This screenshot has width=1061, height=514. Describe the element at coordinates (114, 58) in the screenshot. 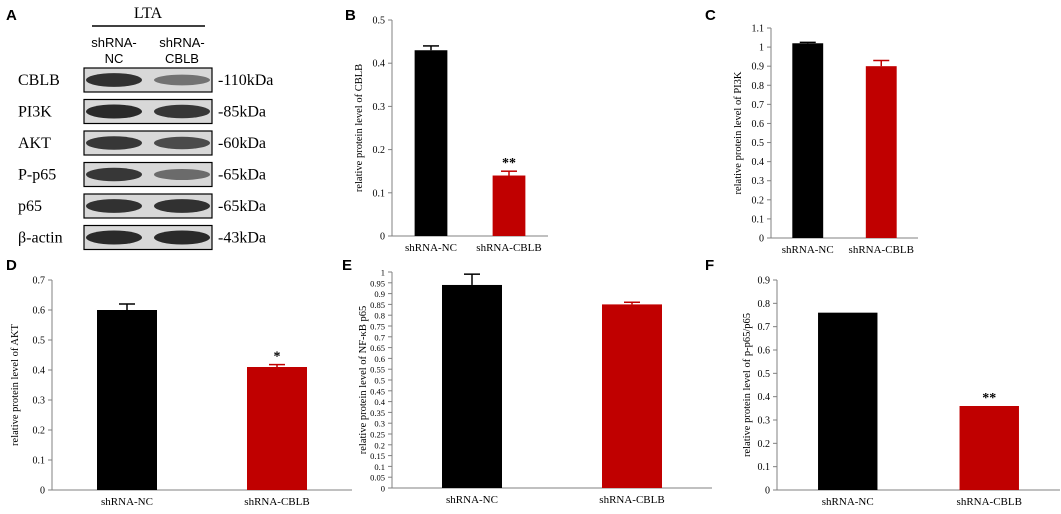

I see `lane-label-line2: NC` at that location.